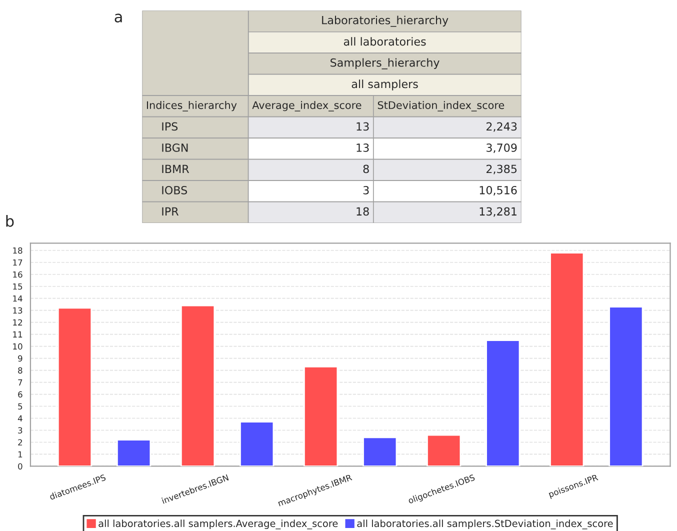 The width and height of the screenshot is (677, 531). I want to click on text: Average_index_score, so click(307, 106).